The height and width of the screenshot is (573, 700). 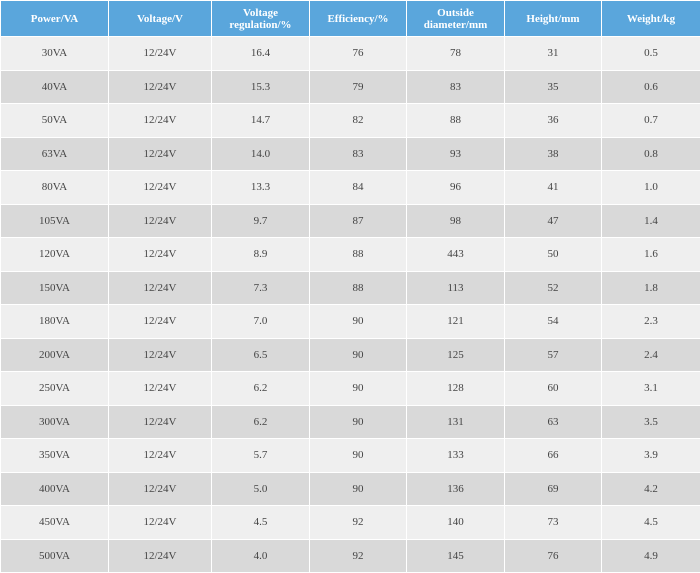 I want to click on table-cell: 92, so click(x=358, y=555).